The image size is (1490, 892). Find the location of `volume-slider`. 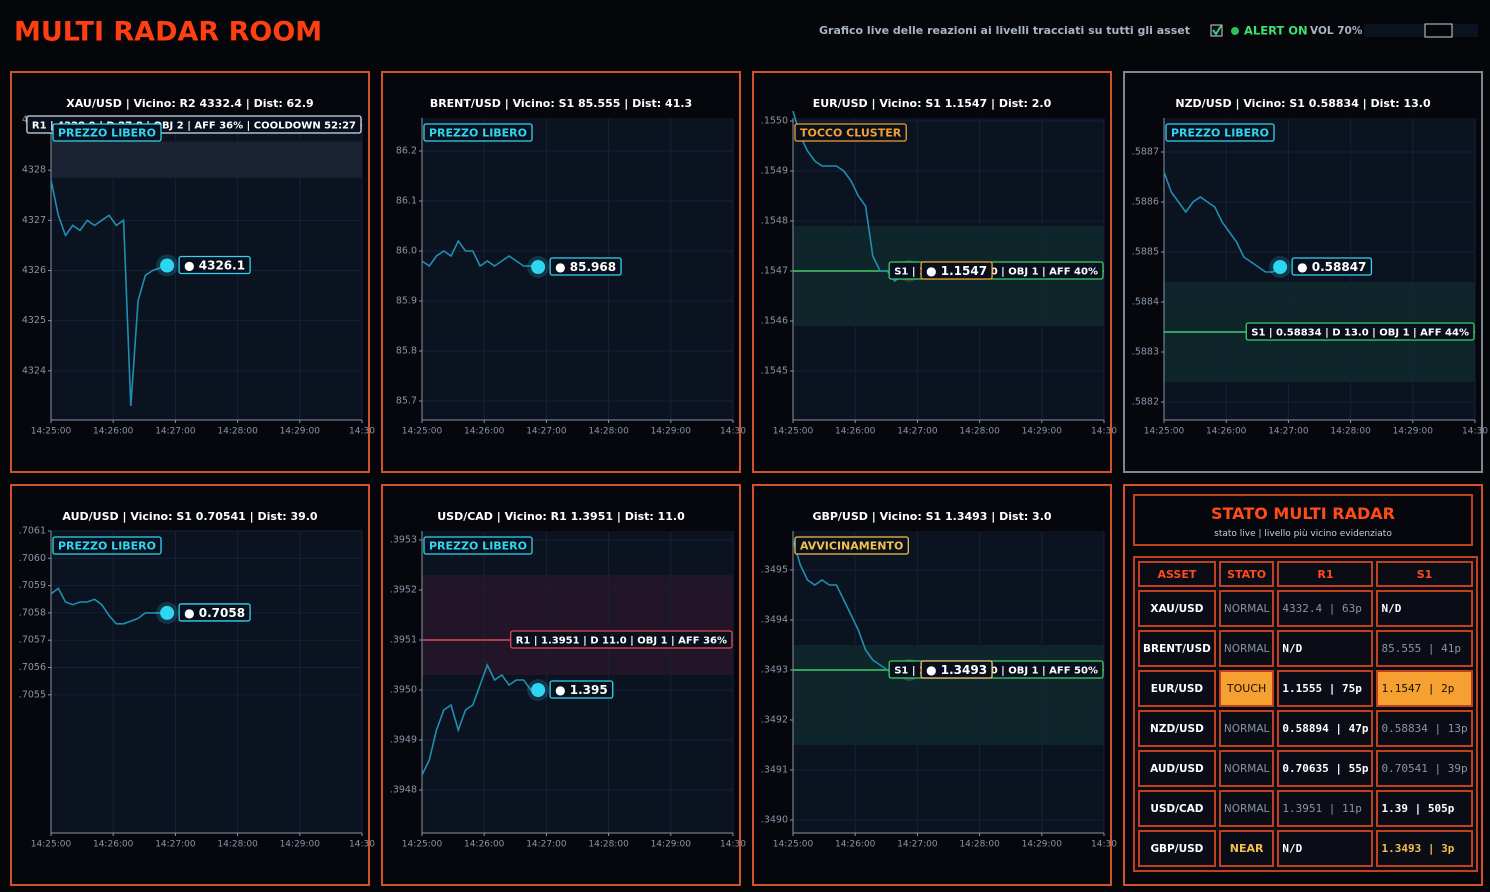

volume-slider is located at coordinates (1421, 30).